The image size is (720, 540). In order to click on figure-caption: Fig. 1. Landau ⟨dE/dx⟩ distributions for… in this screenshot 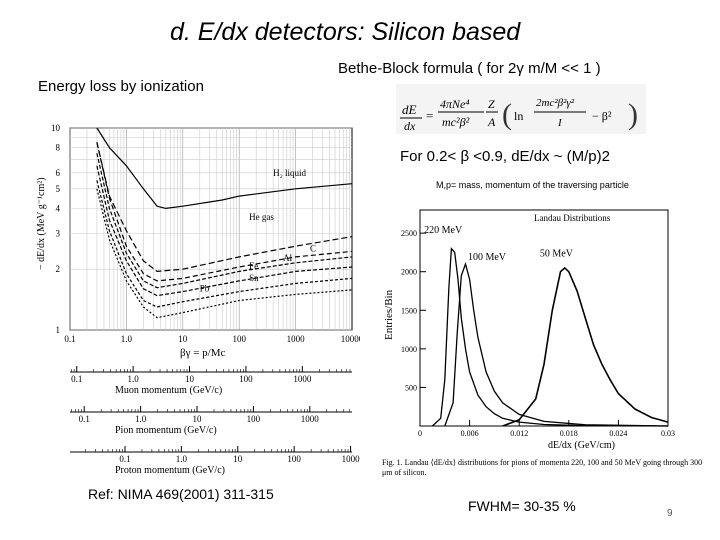, I will do `click(542, 467)`.